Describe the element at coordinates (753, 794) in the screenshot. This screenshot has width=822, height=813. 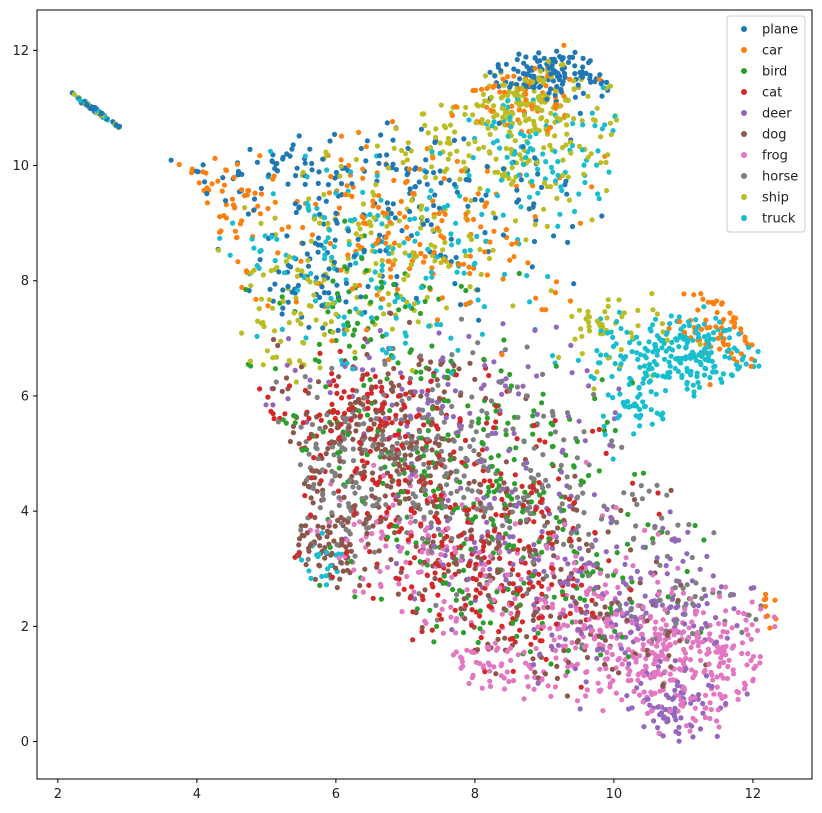
I see `x-tick-label: 12` at that location.